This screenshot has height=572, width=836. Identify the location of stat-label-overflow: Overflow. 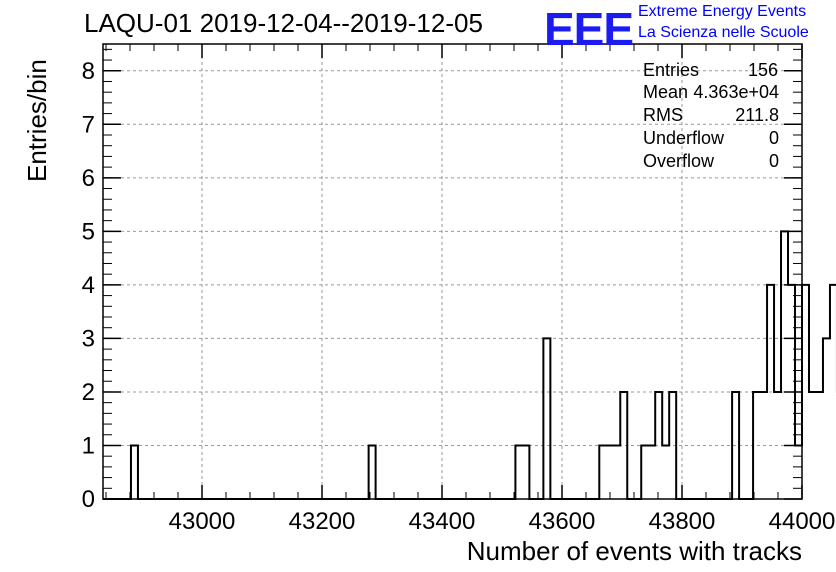
(679, 161).